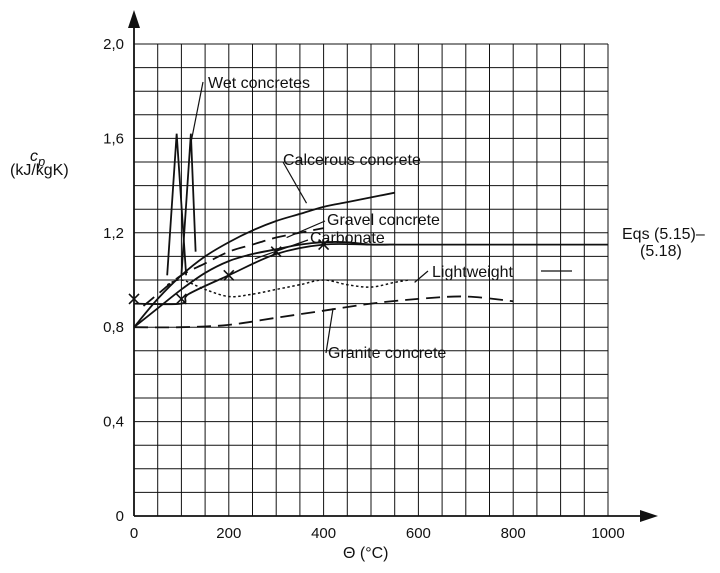  Describe the element at coordinates (661, 251) in the screenshot. I see `eqs-label-line2: (5.18)` at that location.